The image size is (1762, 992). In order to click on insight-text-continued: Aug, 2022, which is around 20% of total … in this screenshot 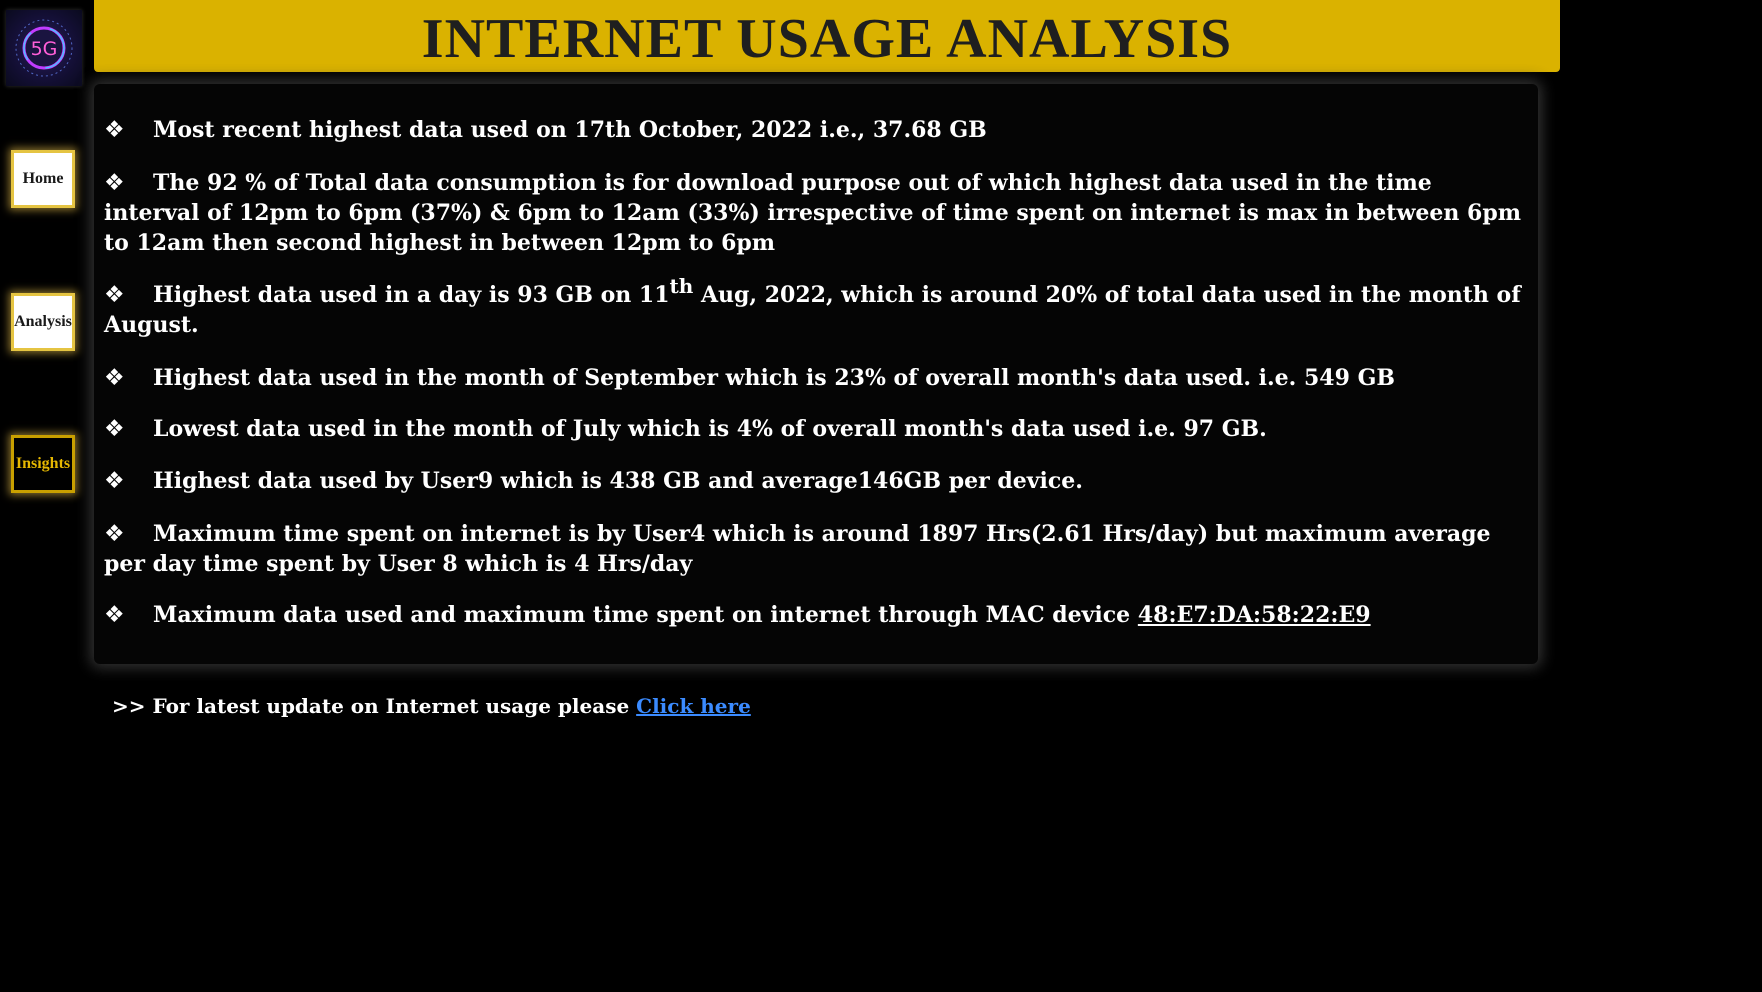, I will do `click(812, 310)`.